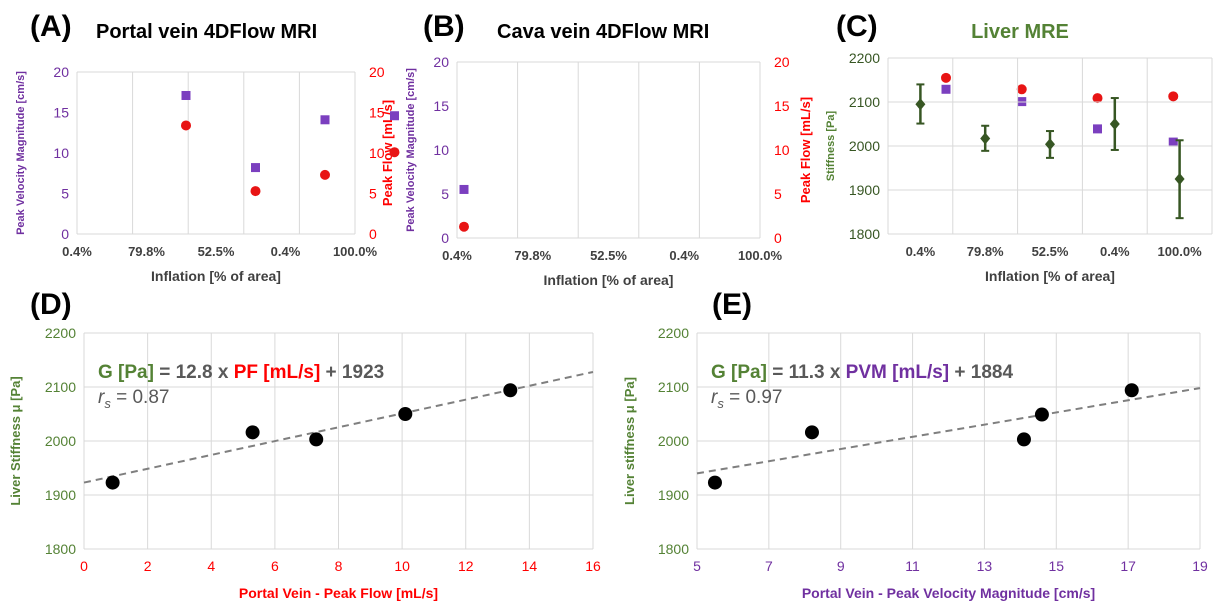  Describe the element at coordinates (732, 304) in the screenshot. I see `panel-label: (E)` at that location.